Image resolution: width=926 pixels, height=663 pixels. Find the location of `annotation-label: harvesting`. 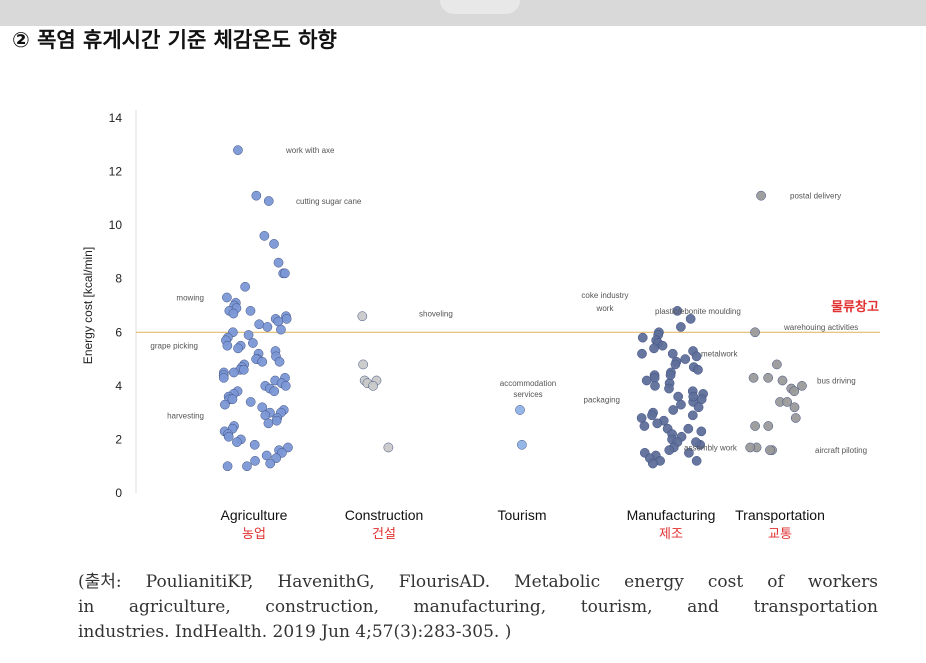

annotation-label: harvesting is located at coordinates (185, 415).